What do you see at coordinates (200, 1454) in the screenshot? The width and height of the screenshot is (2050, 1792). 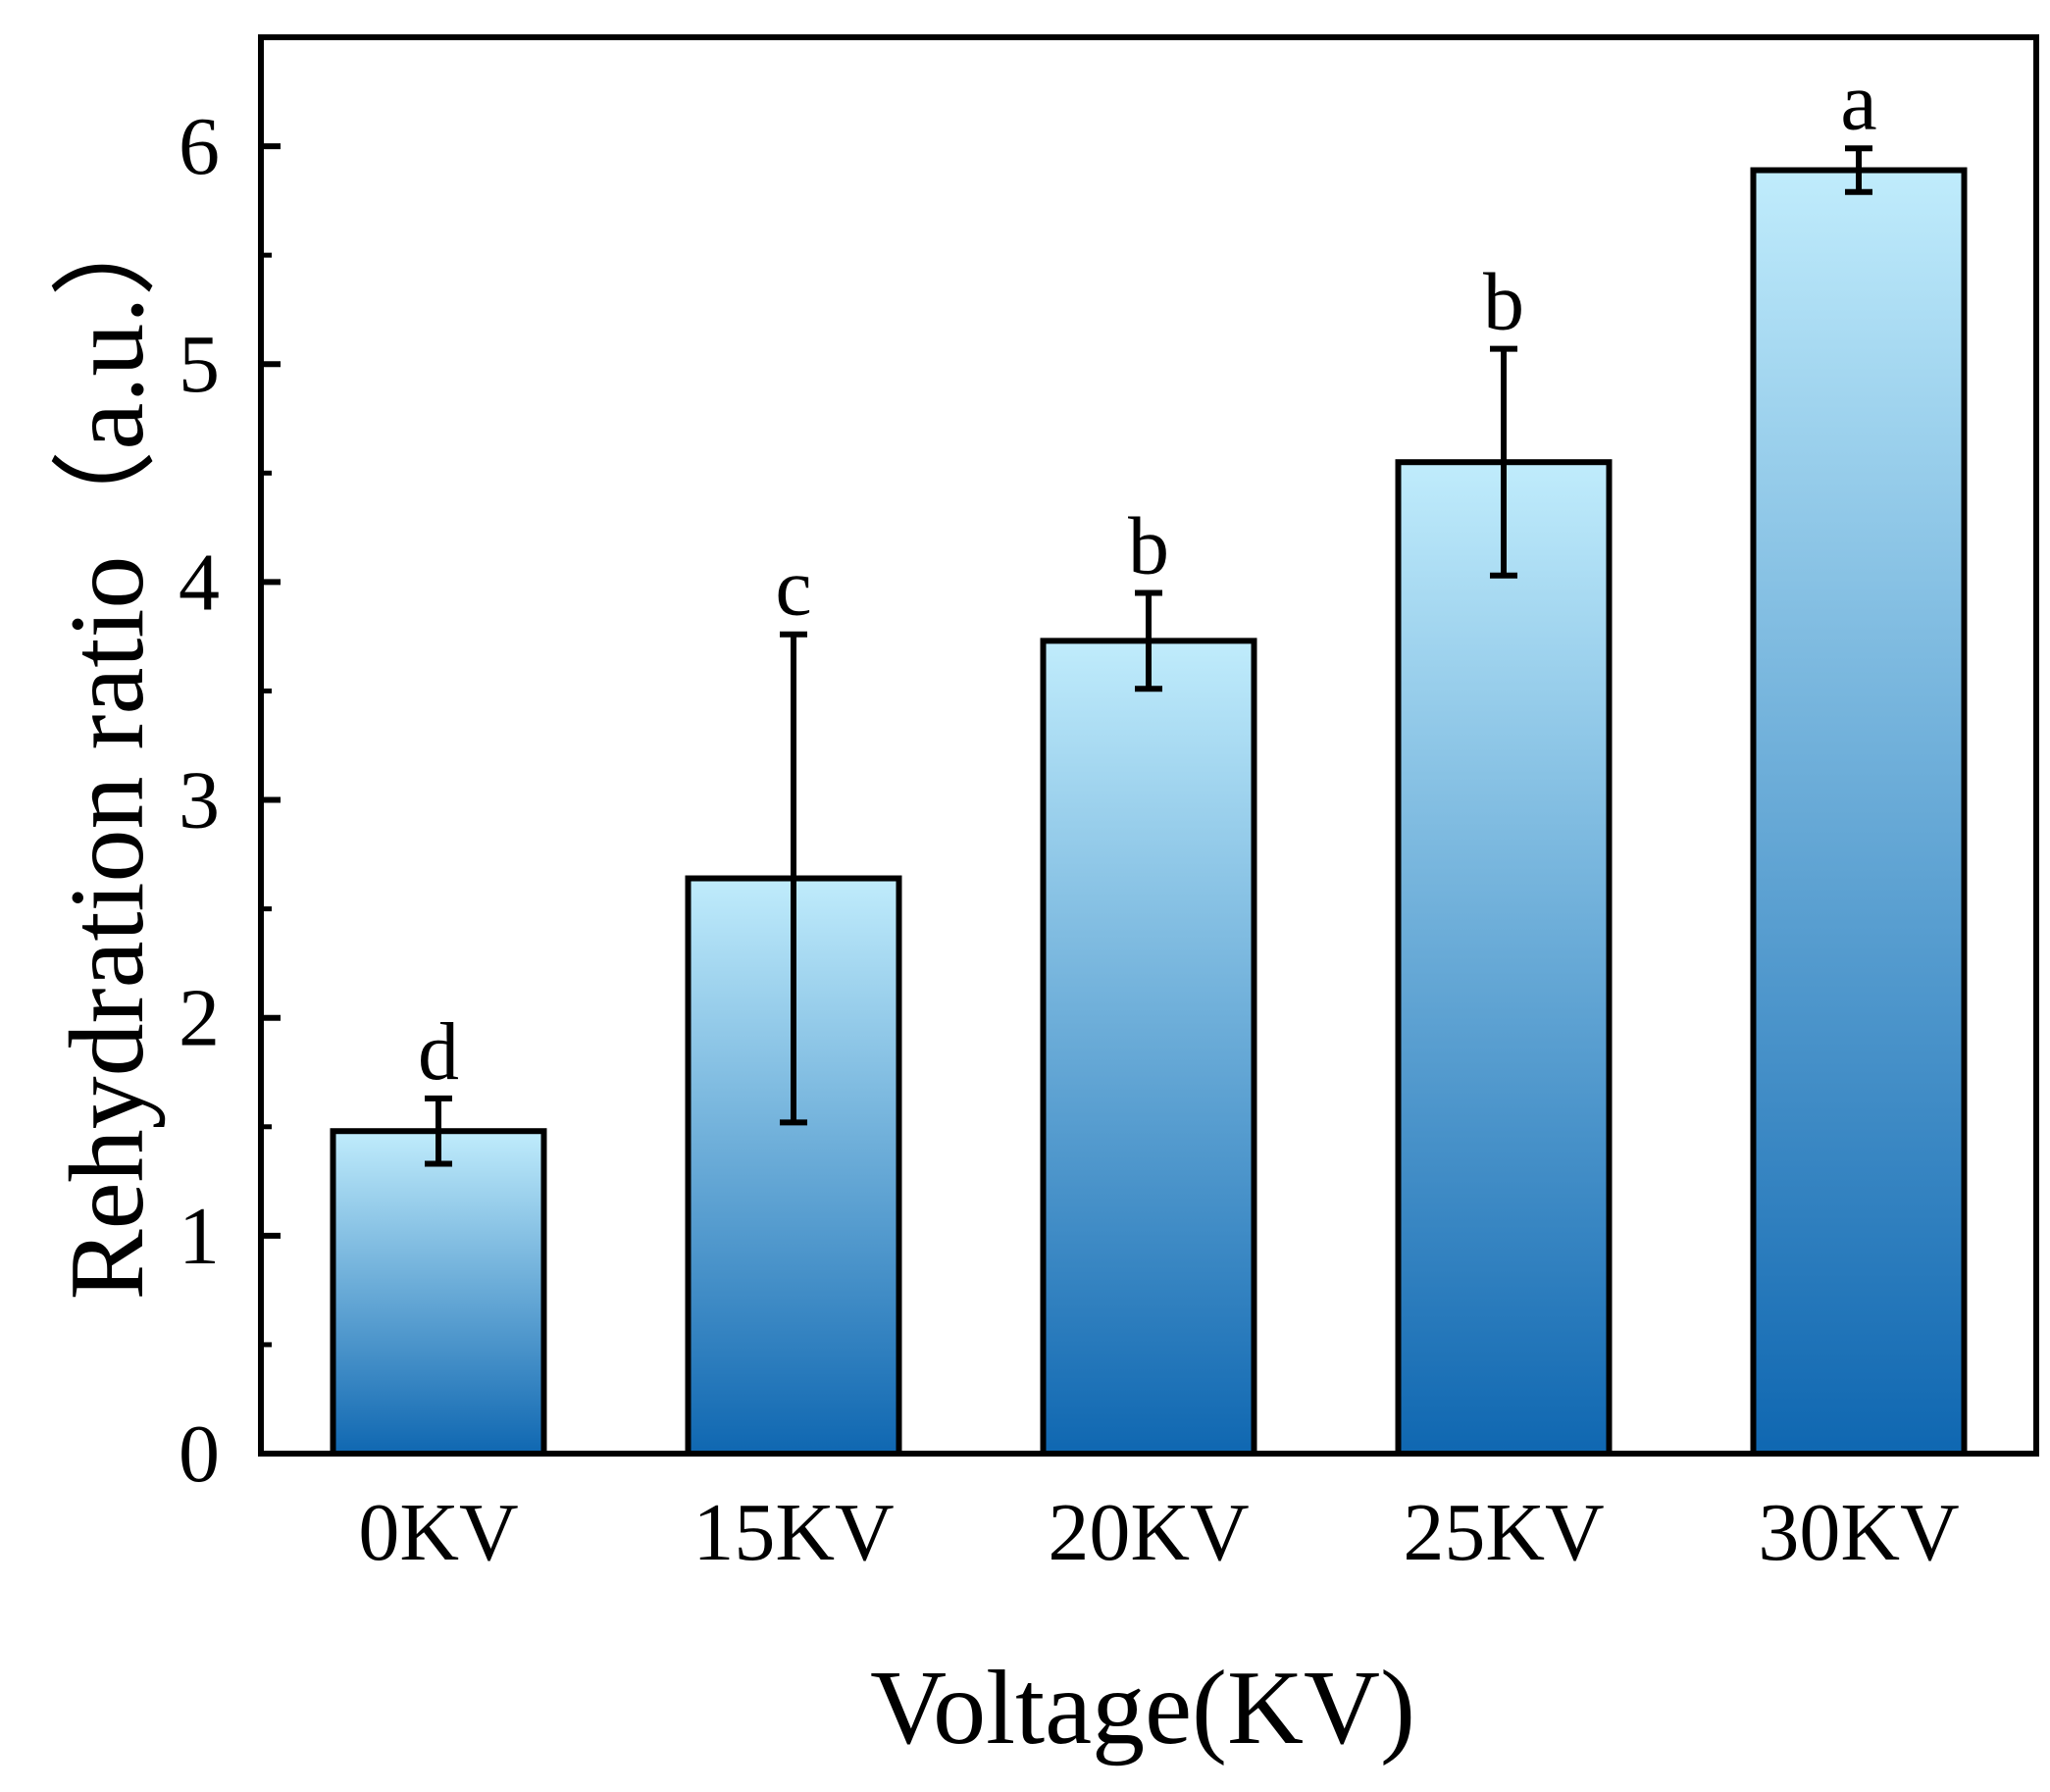 I see `y-tick-label-0: 0` at bounding box center [200, 1454].